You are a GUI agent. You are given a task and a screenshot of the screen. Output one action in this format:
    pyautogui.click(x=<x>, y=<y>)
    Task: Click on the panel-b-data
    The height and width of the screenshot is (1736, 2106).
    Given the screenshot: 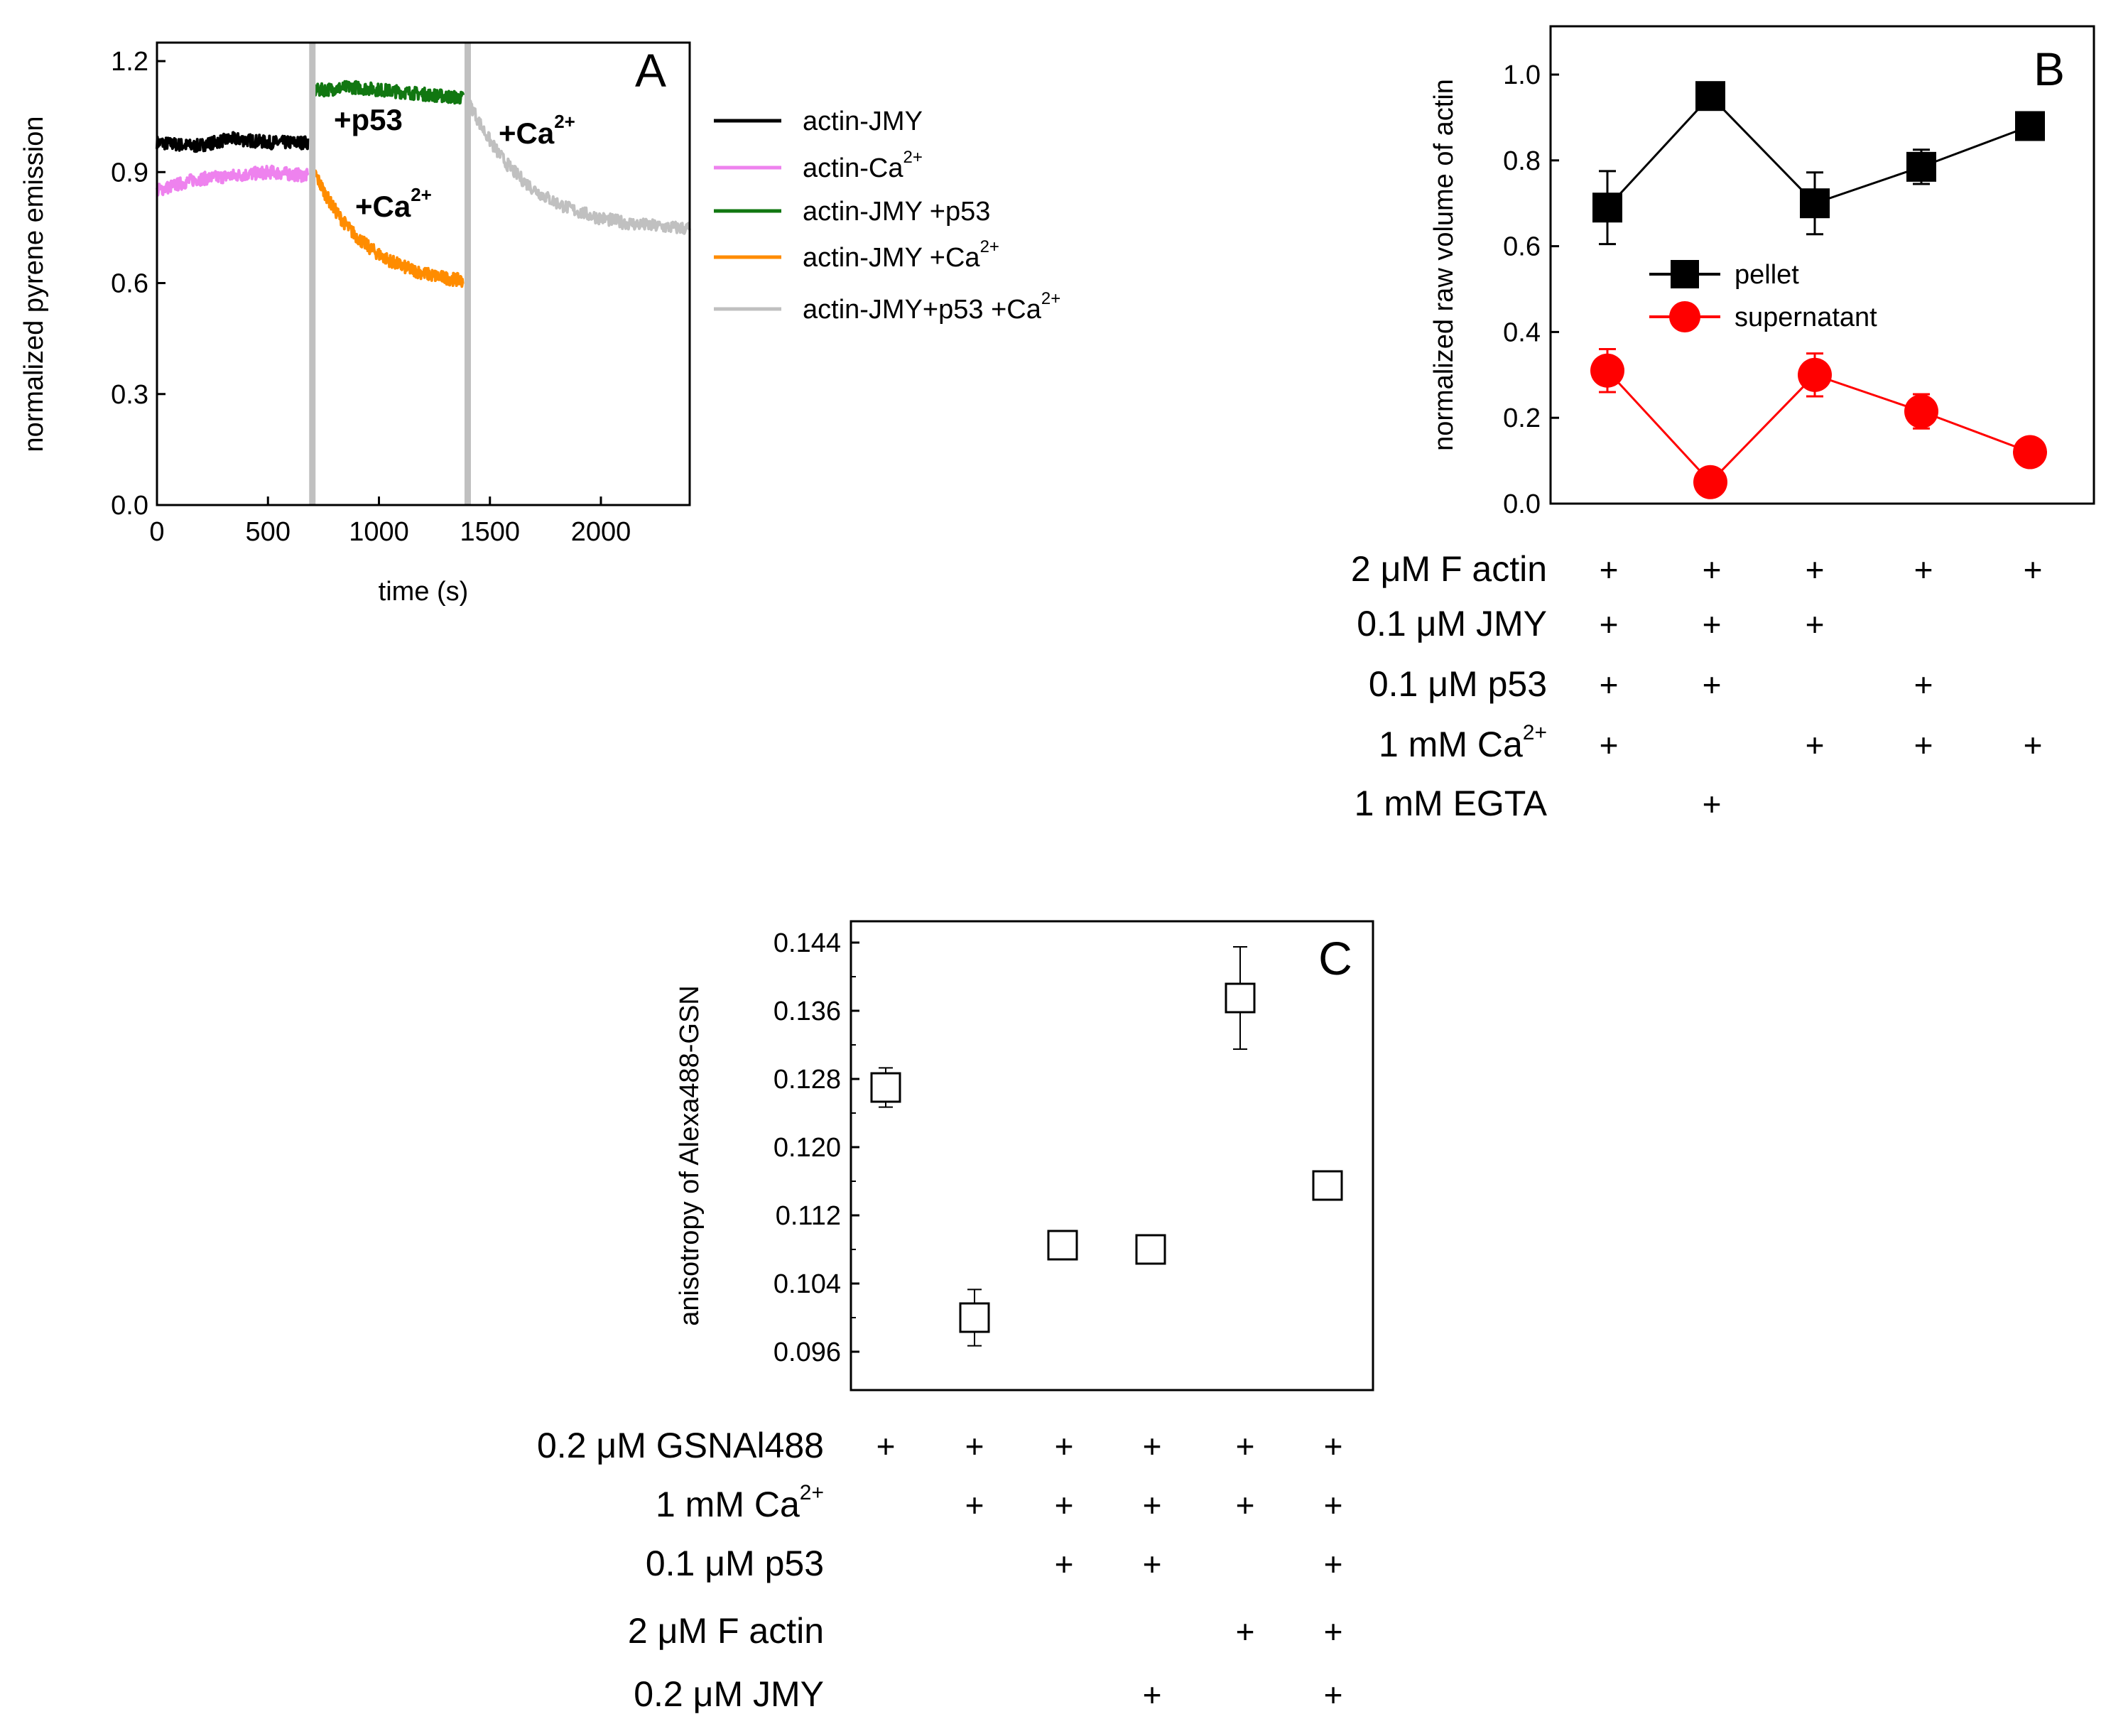 What is the action you would take?
    pyautogui.click(x=1818, y=290)
    